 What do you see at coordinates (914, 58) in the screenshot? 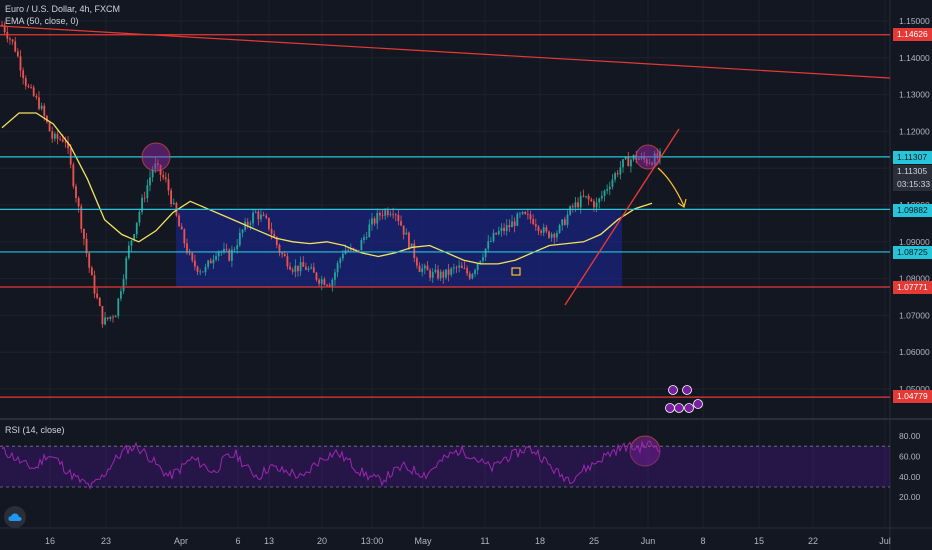
I see `price-tick-label: 1.14000` at bounding box center [914, 58].